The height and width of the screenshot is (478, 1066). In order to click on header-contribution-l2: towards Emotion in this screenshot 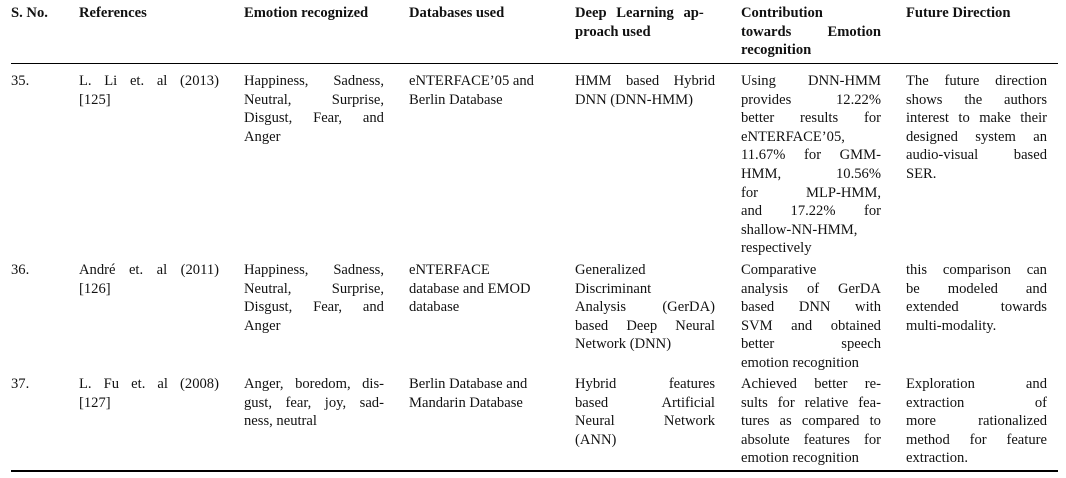, I will do `click(811, 32)`.